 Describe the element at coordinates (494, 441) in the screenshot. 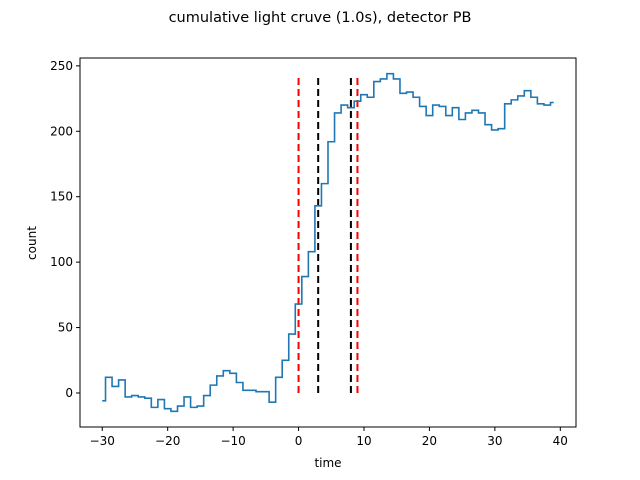

I see `x-tick-label: 30` at that location.